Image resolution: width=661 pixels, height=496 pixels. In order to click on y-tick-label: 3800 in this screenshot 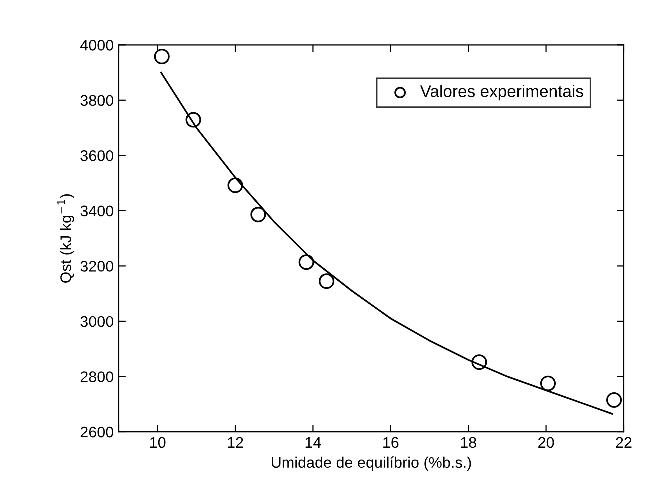, I will do `click(97, 100)`.